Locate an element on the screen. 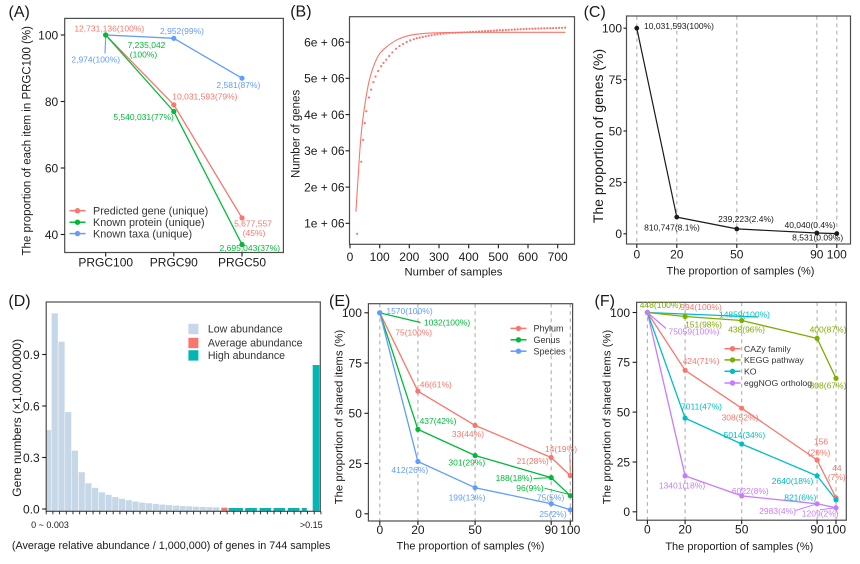 Image resolution: width=860 pixels, height=564 pixels. svg-text: 301(29%) is located at coordinates (466, 463).